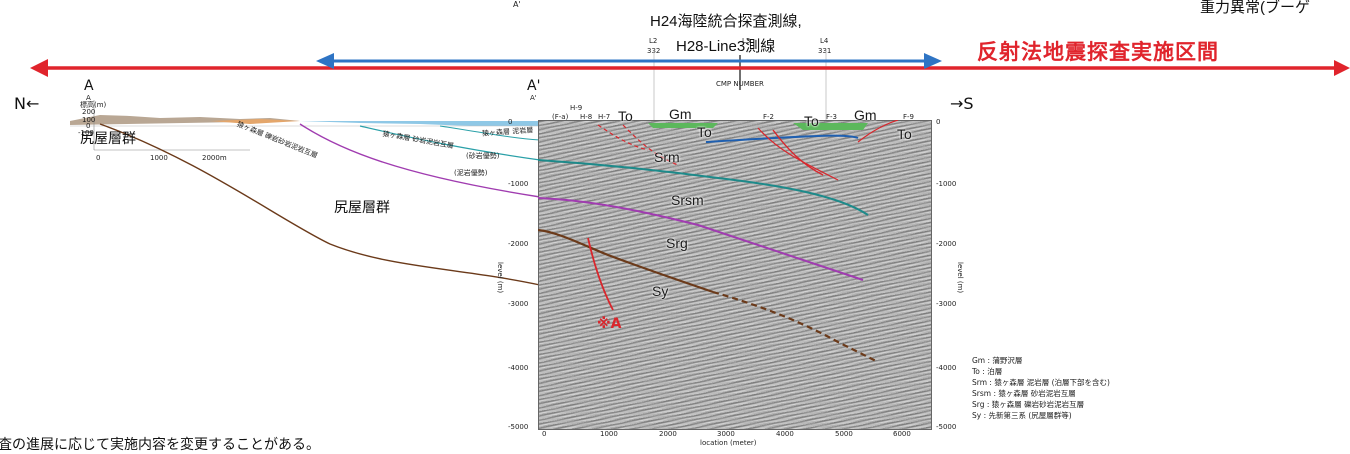 The image size is (1350, 454). What do you see at coordinates (680, 114) in the screenshot?
I see `layer-gm-1: Gm` at bounding box center [680, 114].